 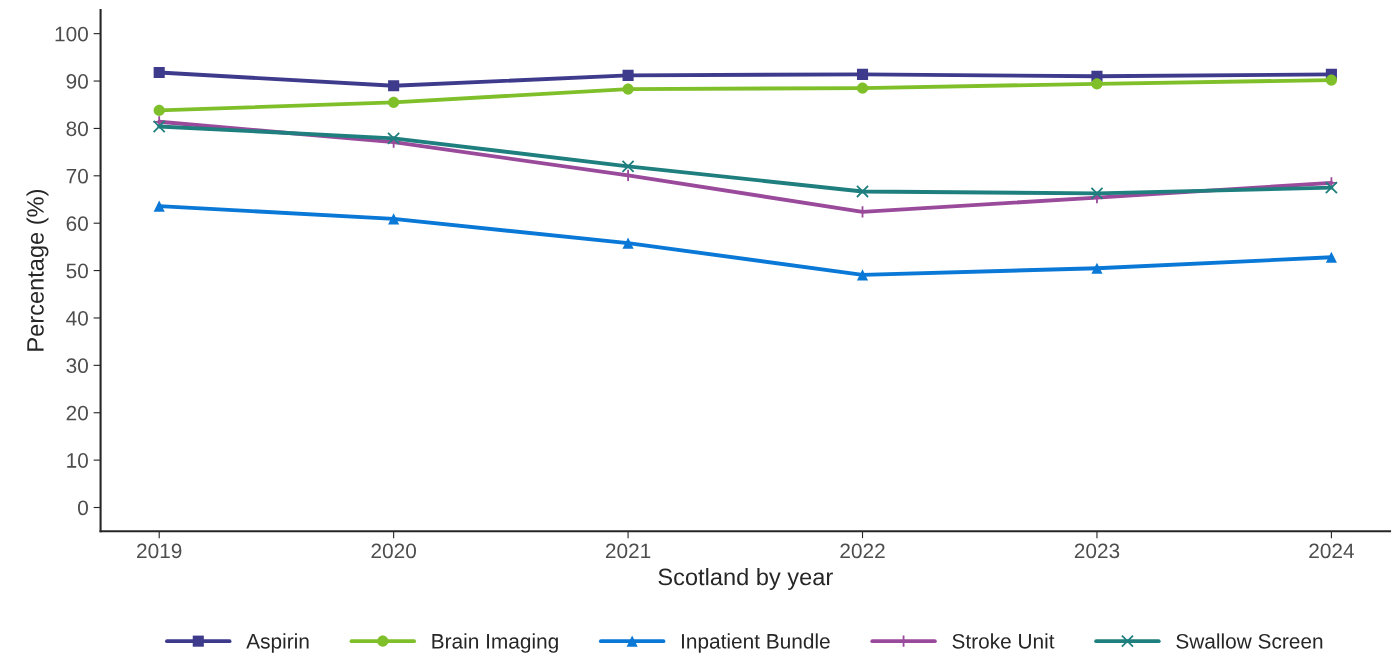 What do you see at coordinates (77, 223) in the screenshot?
I see `y-tick-label: 60` at bounding box center [77, 223].